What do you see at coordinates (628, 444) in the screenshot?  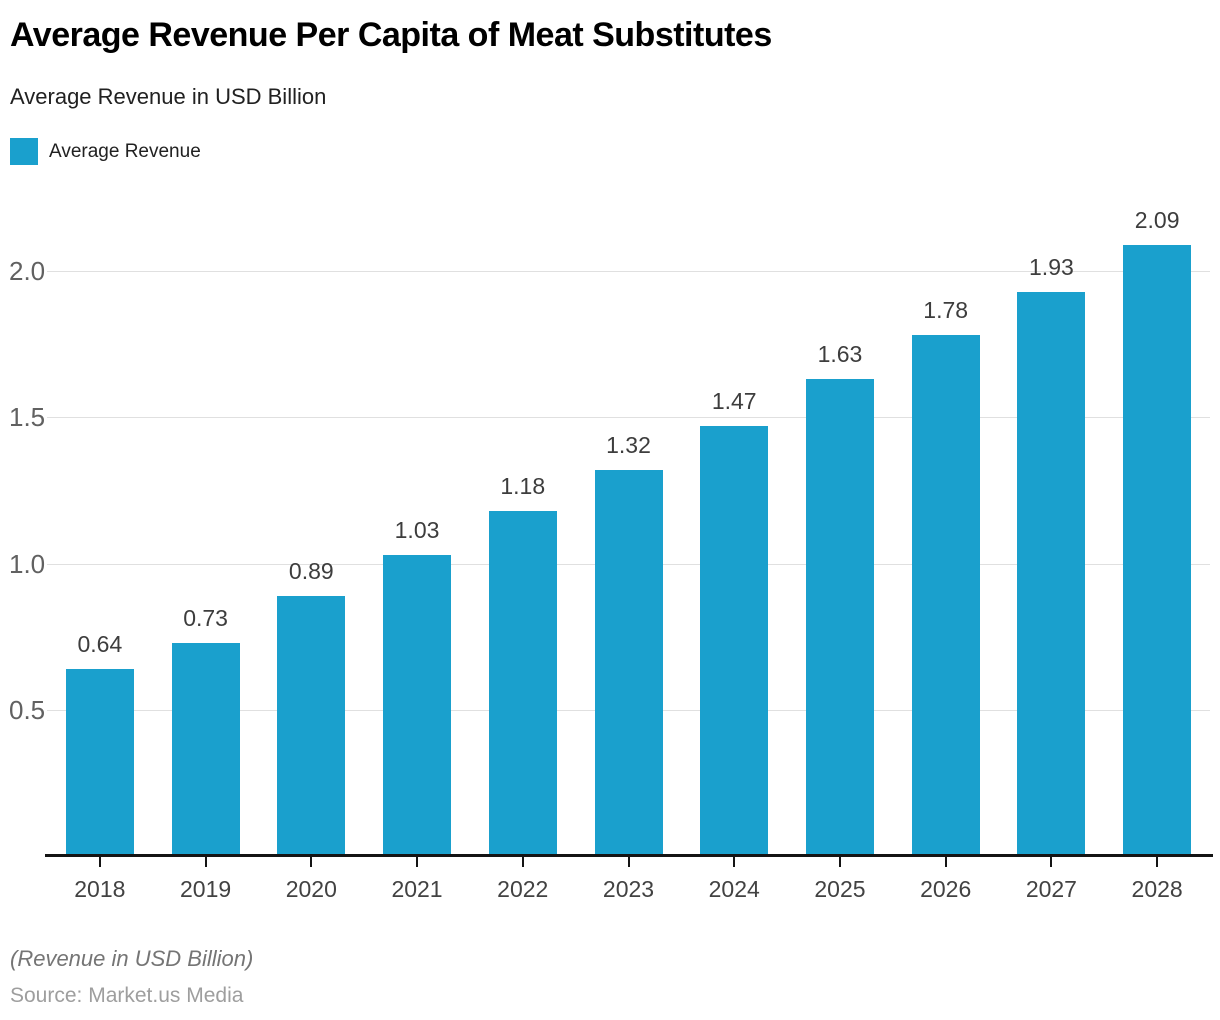 I see `value-label-2023: 1.32` at bounding box center [628, 444].